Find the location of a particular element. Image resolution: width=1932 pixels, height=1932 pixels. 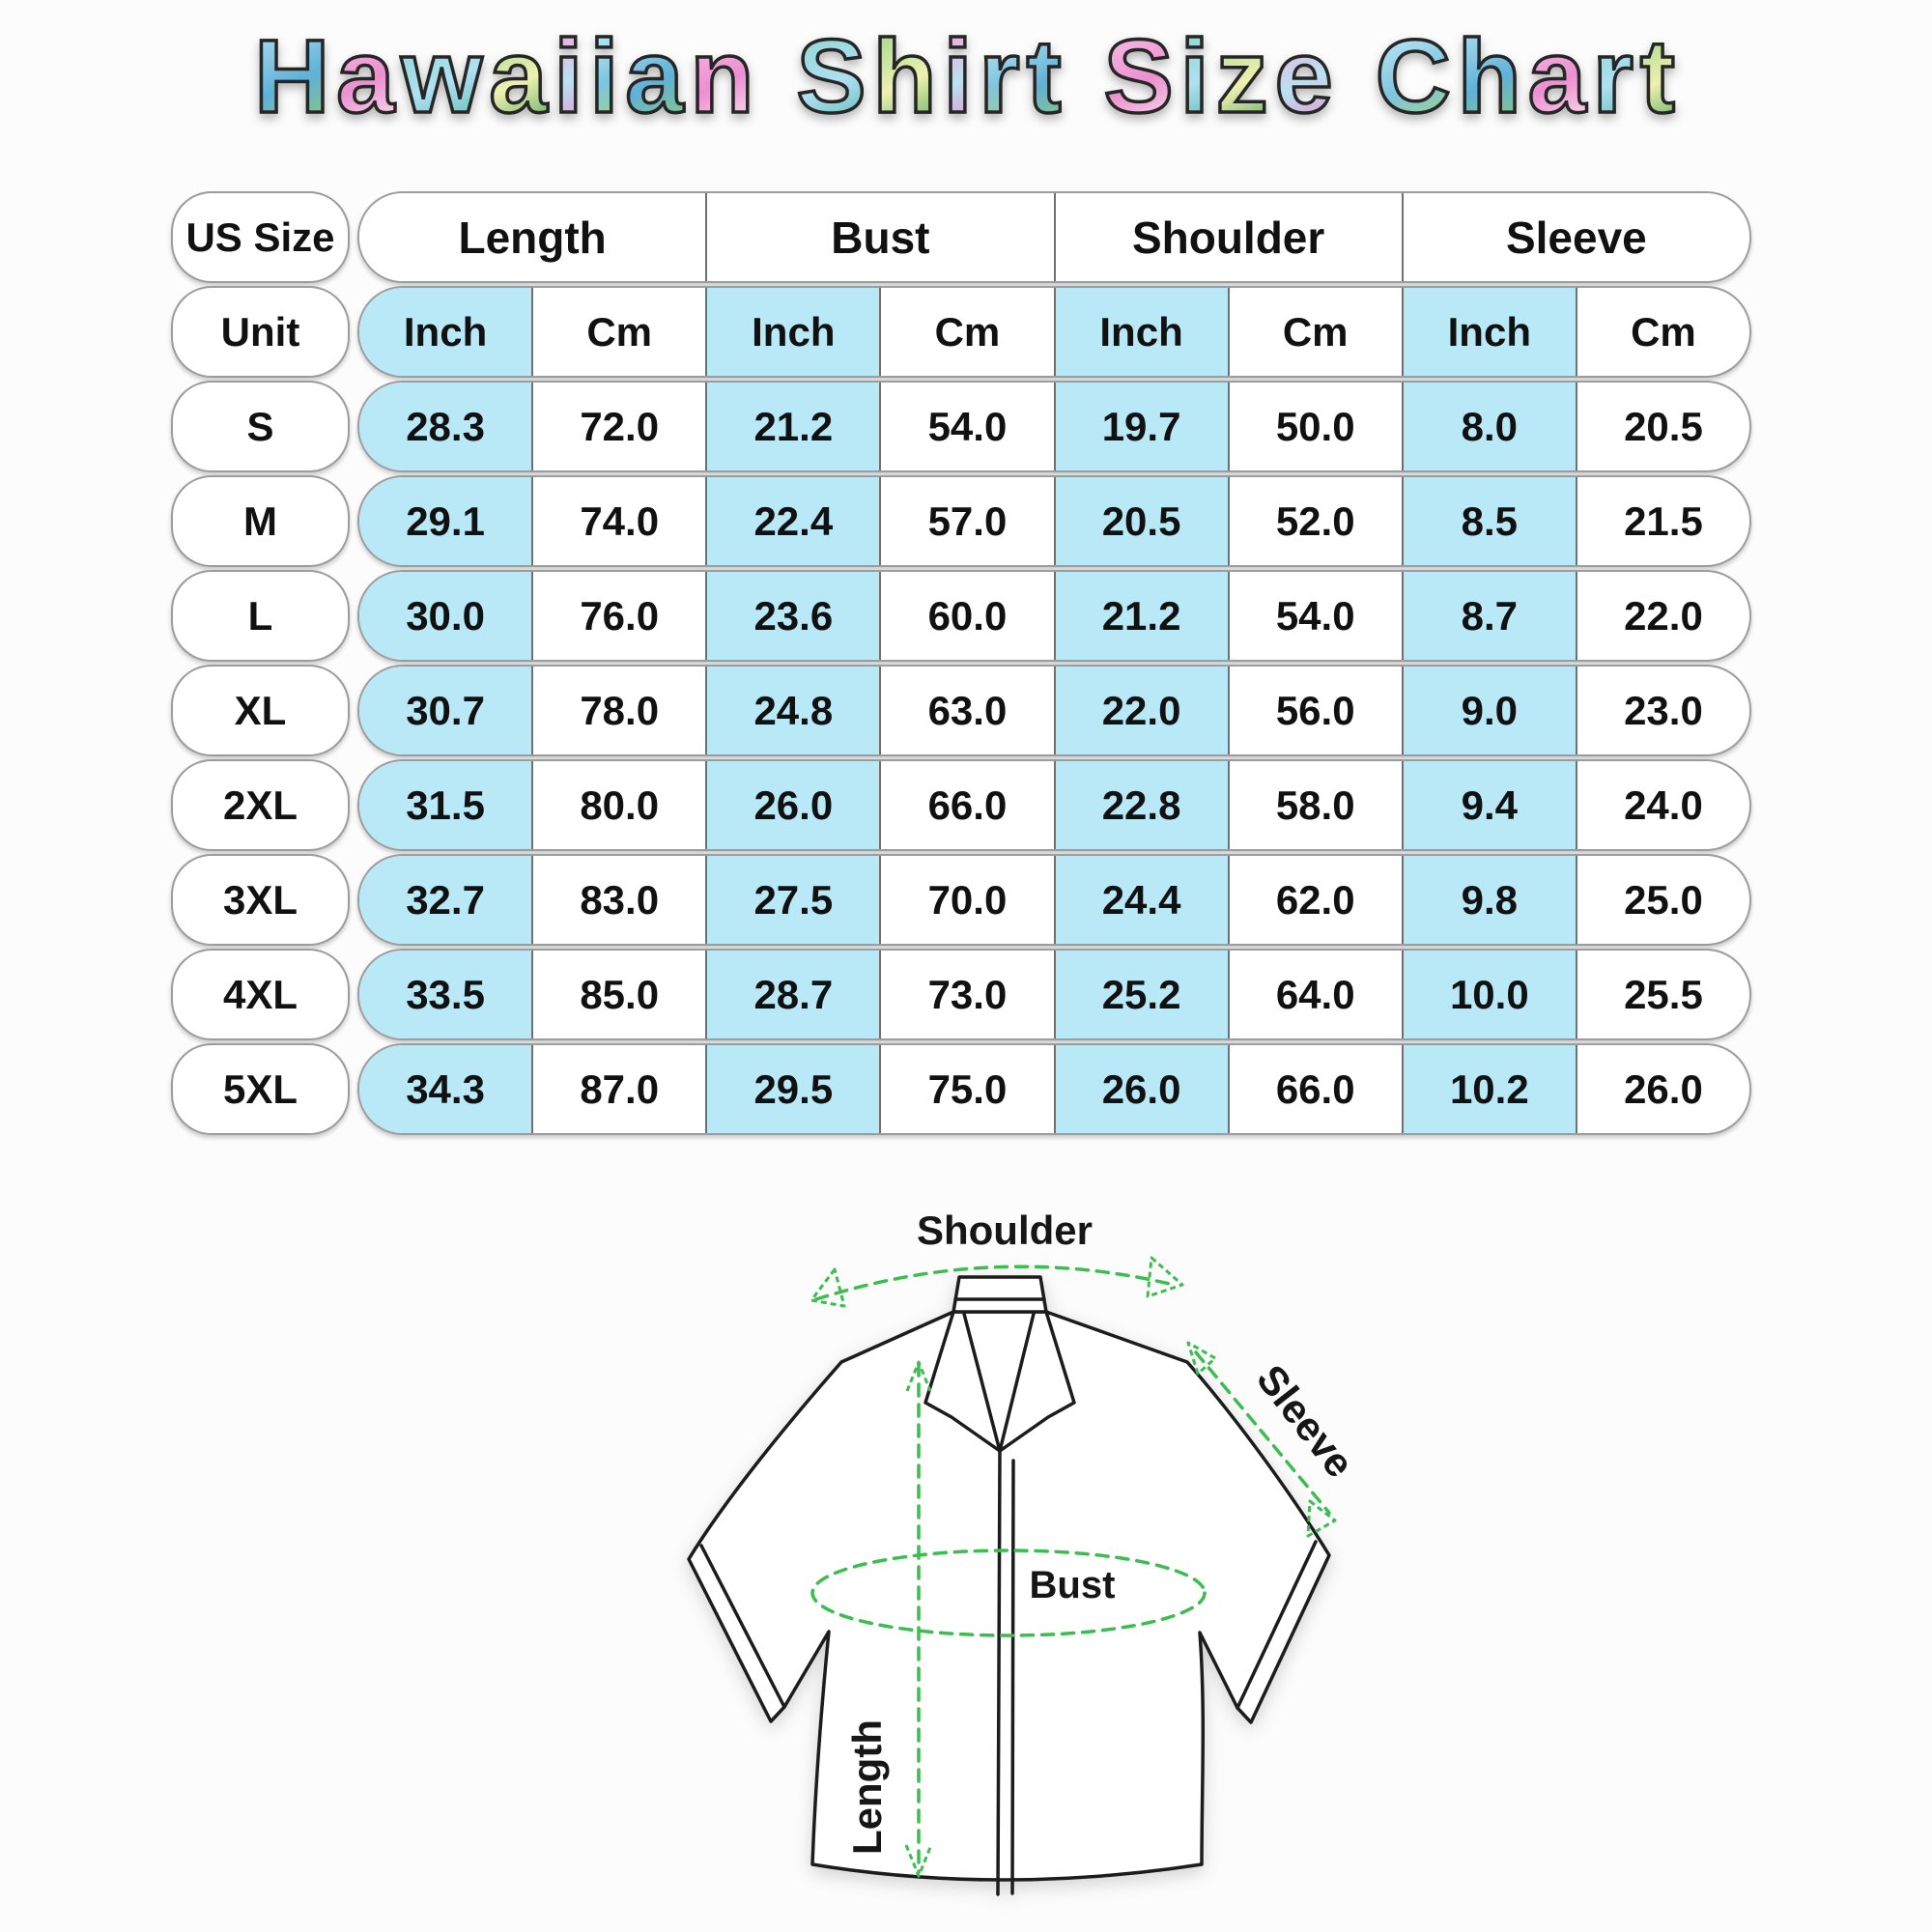

cm-cell: 24.0 is located at coordinates (1662, 805).